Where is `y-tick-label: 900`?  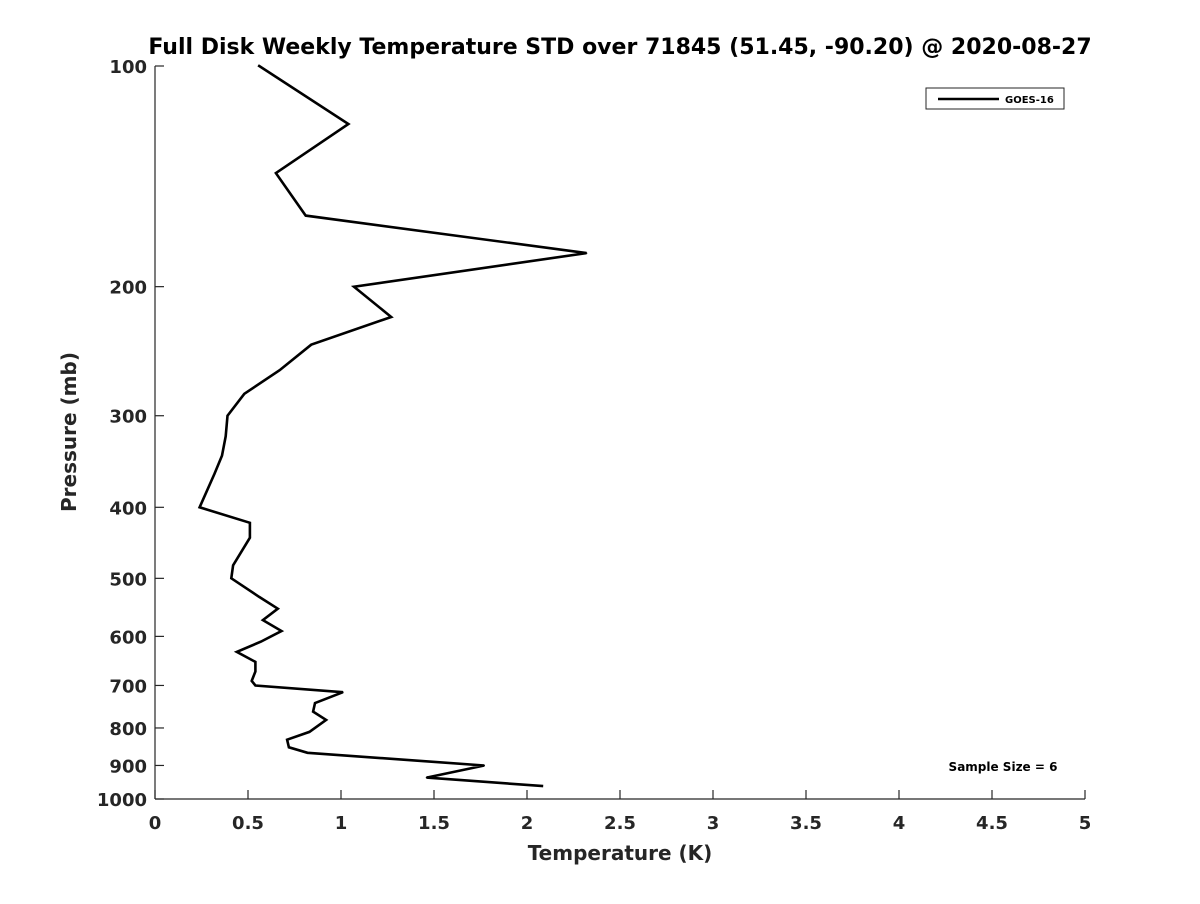 y-tick-label: 900 is located at coordinates (128, 766).